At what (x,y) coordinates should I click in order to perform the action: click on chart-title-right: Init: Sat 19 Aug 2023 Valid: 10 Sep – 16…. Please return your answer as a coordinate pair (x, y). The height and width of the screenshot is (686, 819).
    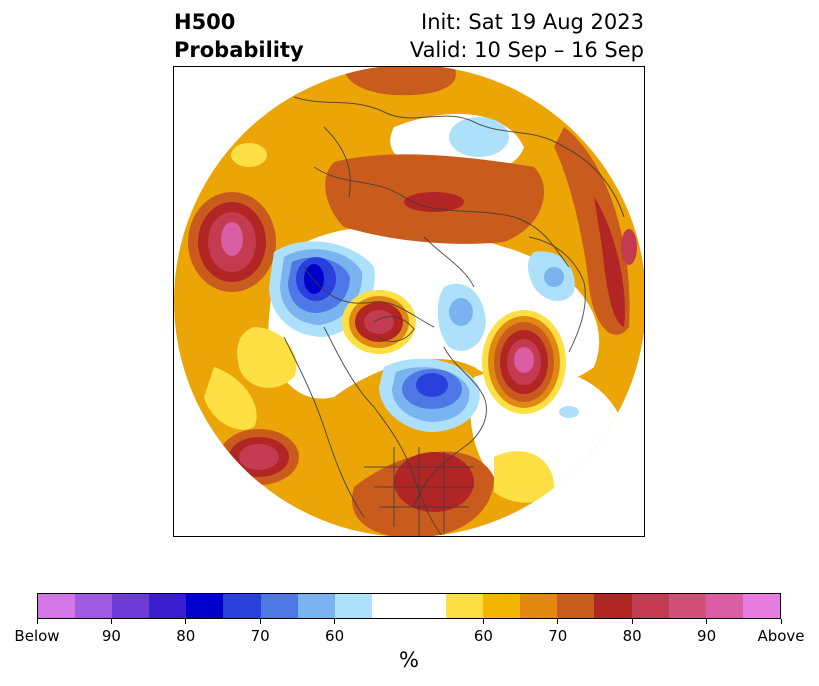
    Looking at the image, I should click on (527, 36).